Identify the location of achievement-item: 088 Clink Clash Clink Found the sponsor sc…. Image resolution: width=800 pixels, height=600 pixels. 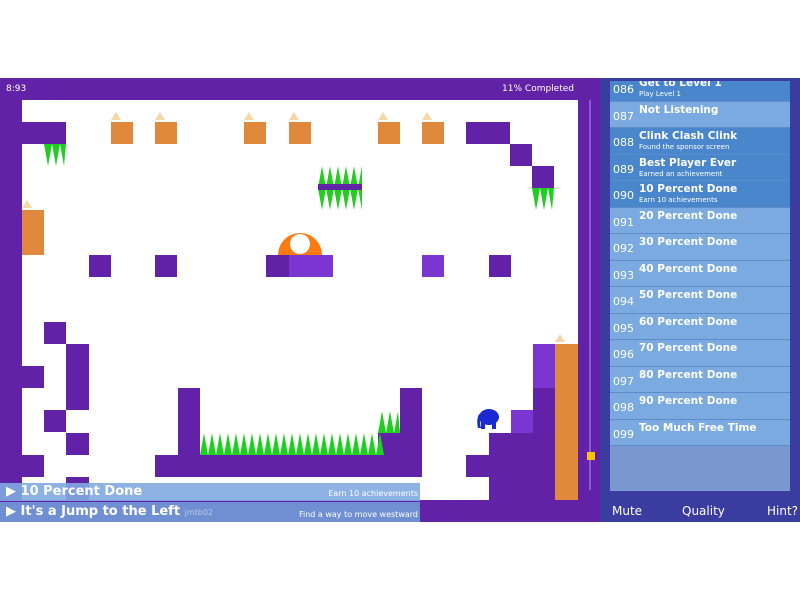
(700, 141).